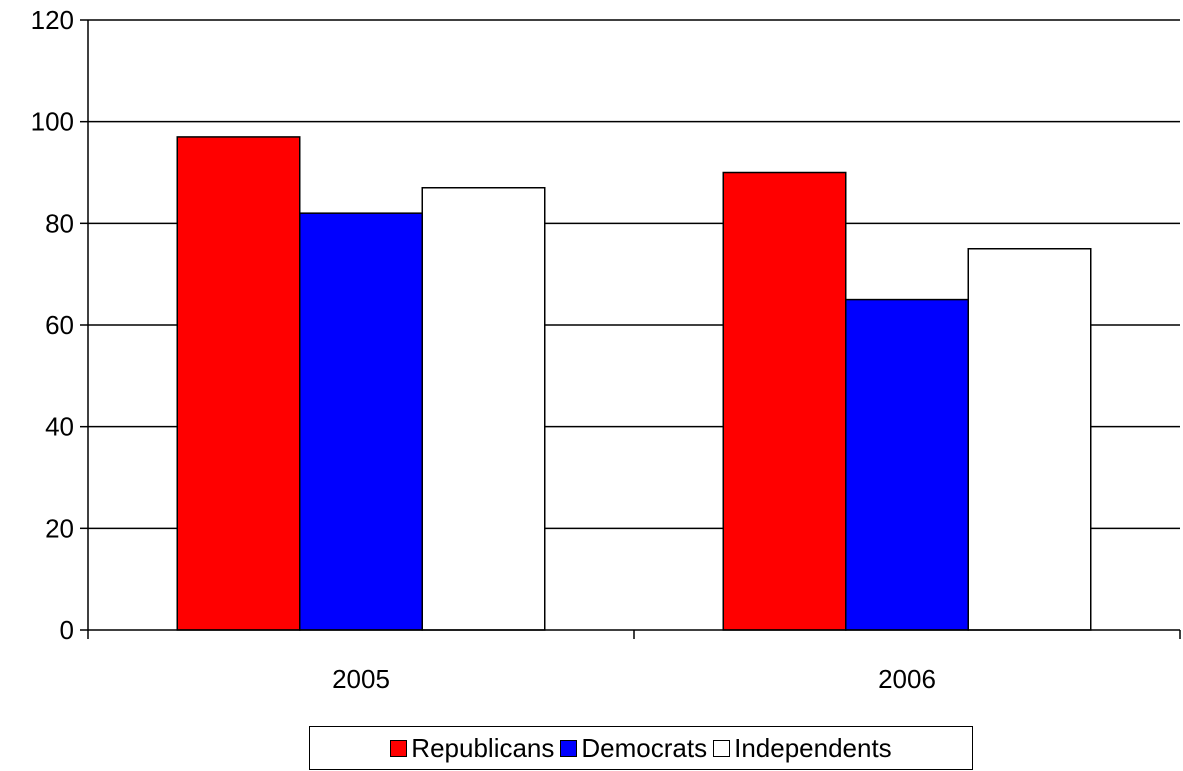  Describe the element at coordinates (483, 747) in the screenshot. I see `legend-label-republicans: Republicans` at that location.